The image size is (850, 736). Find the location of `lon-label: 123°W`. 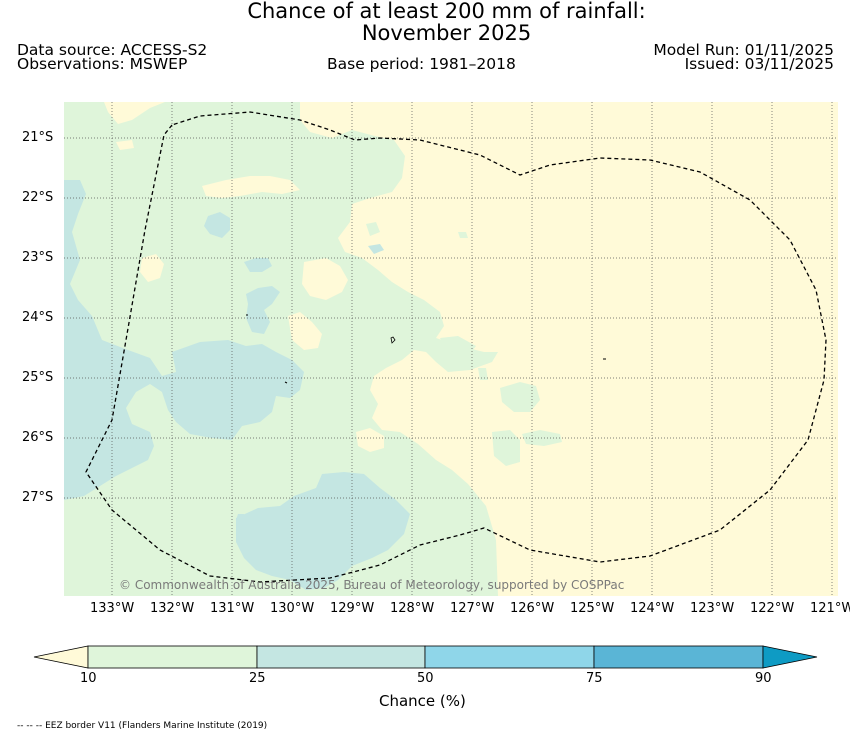

lon-label: 123°W is located at coordinates (712, 608).